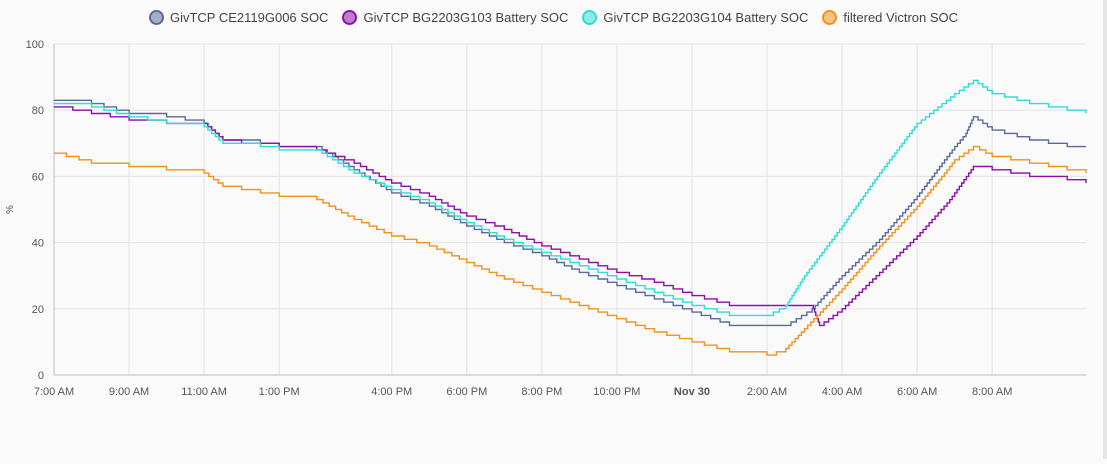 Image resolution: width=1107 pixels, height=464 pixels. Describe the element at coordinates (54, 392) in the screenshot. I see `x-tick-label: 7:00 AM` at that location.